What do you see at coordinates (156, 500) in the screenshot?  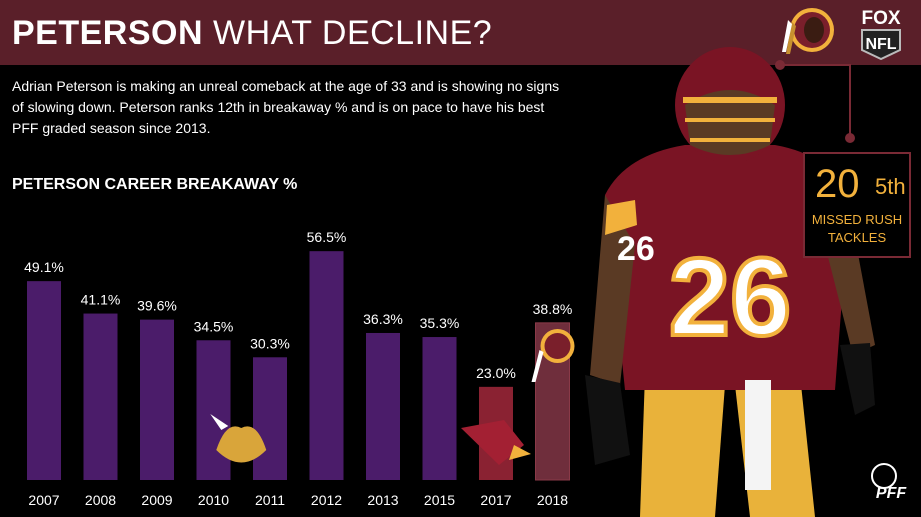 I see `category-label-2009: 2009` at bounding box center [156, 500].